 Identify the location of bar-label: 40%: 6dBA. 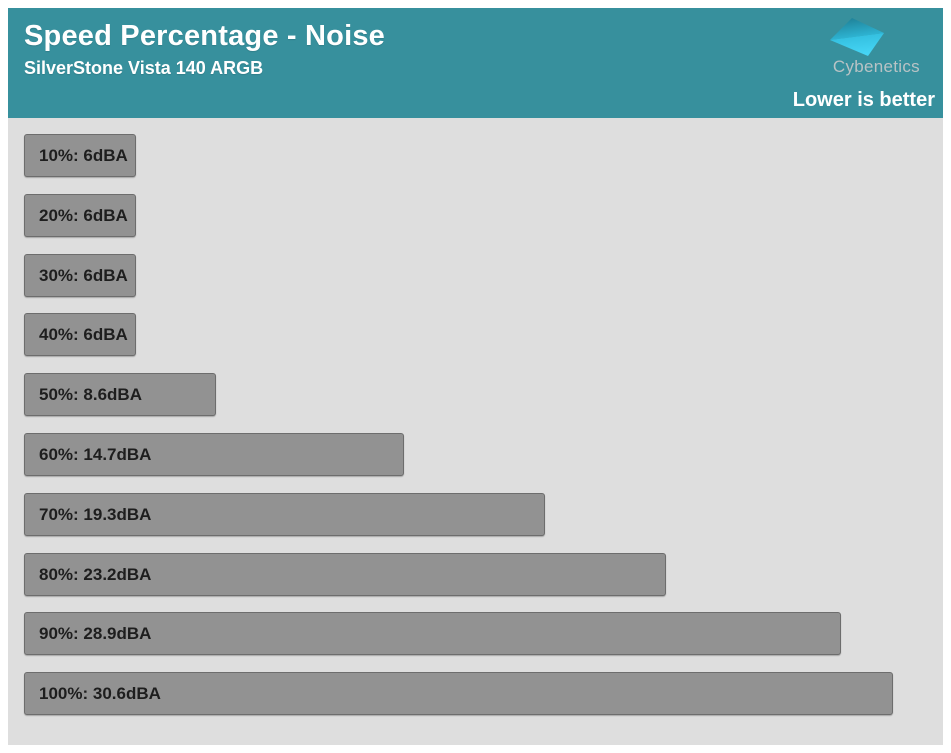
(83, 334).